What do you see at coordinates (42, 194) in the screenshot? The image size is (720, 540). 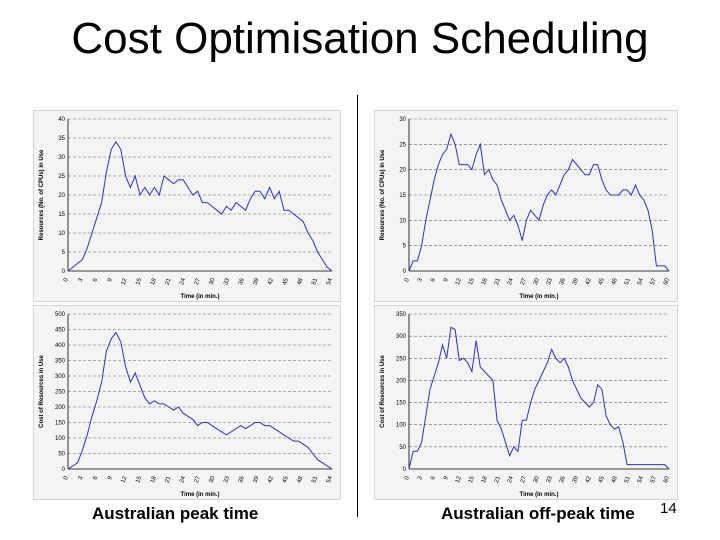 I see `y-axis-label: Resources (No. of CPUs) in Use` at bounding box center [42, 194].